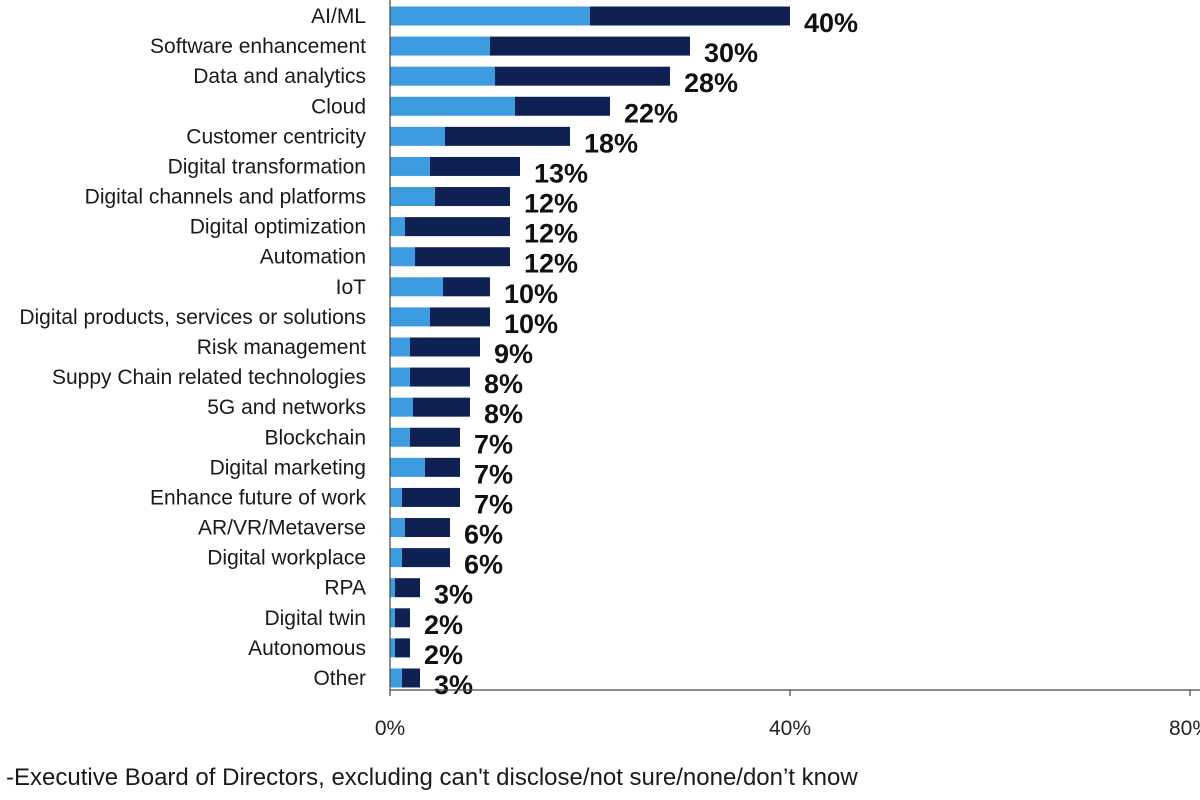  Describe the element at coordinates (313, 257) in the screenshot. I see `category-label: Automation` at that location.